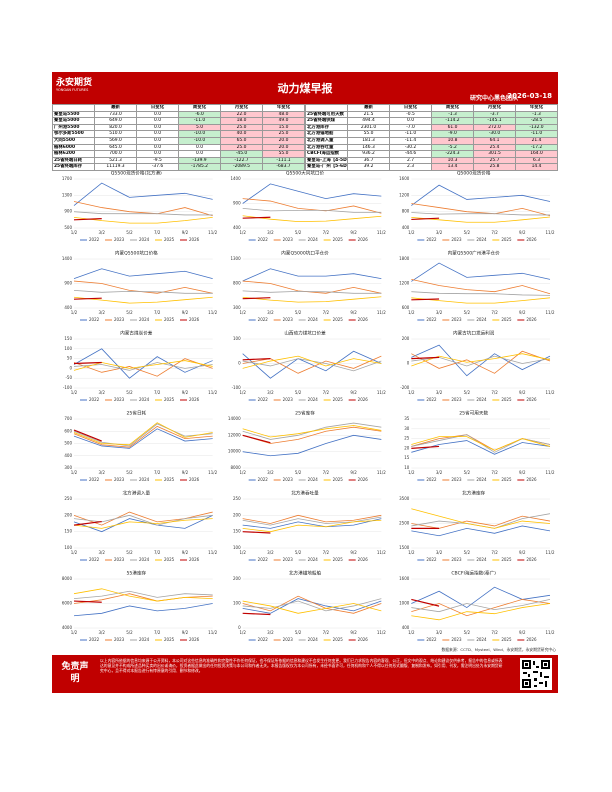  What do you see at coordinates (536, 121) in the screenshot?
I see `cell: -28.5` at bounding box center [536, 121].